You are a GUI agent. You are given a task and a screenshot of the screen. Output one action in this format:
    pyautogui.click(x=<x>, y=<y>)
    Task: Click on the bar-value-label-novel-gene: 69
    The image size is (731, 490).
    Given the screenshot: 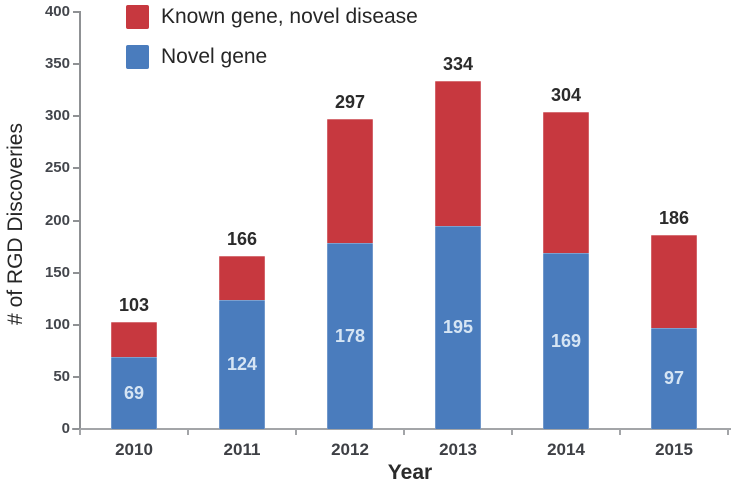 What is the action you would take?
    pyautogui.click(x=134, y=393)
    